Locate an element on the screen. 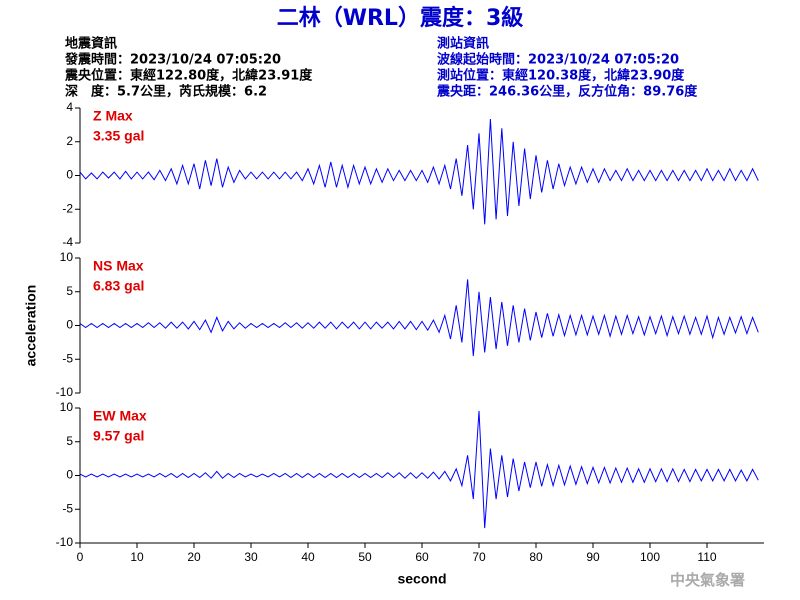 The width and height of the screenshot is (800, 600). x-tick-label: 40 is located at coordinates (308, 557).